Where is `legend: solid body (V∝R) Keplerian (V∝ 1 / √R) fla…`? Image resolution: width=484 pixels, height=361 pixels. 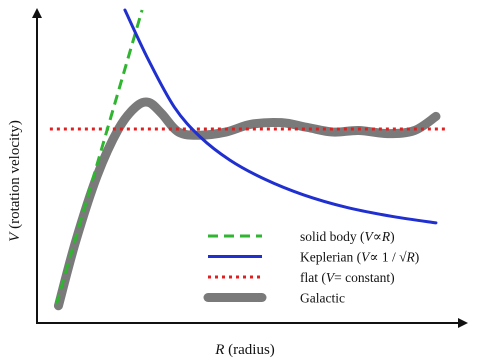
legend: solid body (V∝R) Keplerian (V∝ 1 / √R) fla… is located at coordinates (311, 267).